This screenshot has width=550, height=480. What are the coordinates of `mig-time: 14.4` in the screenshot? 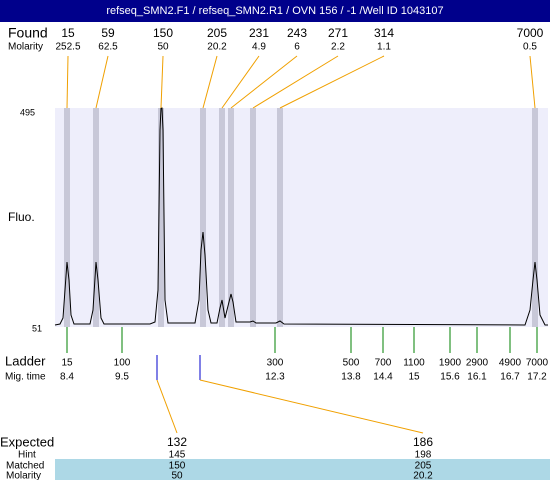 It's located at (383, 377).